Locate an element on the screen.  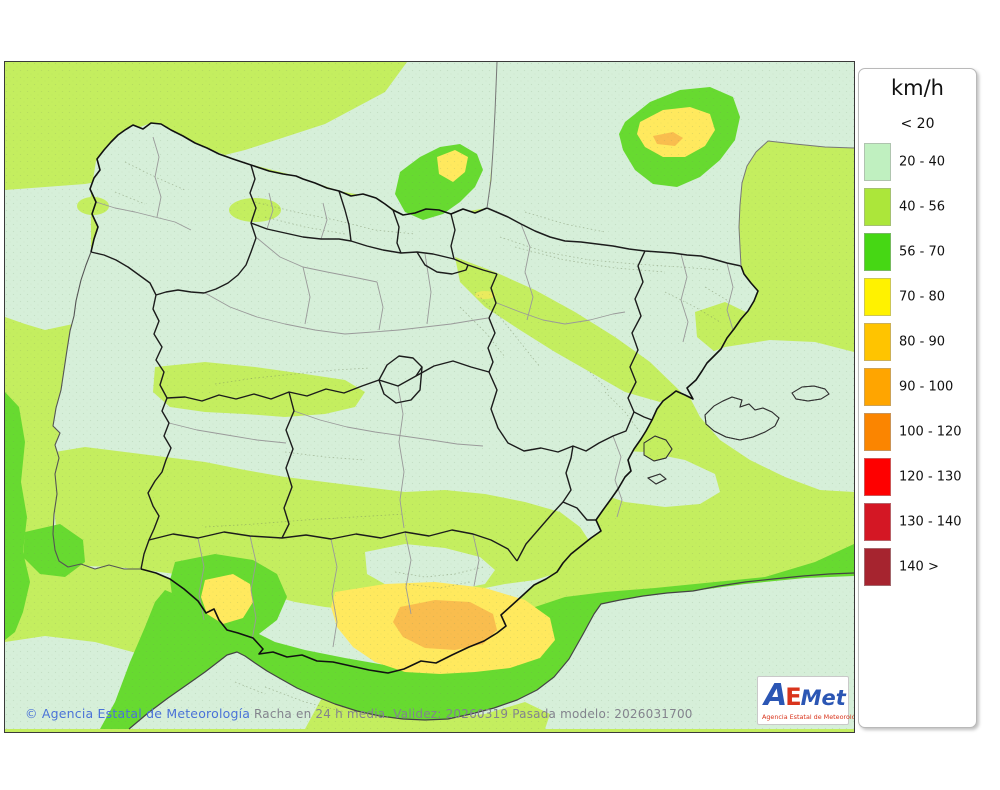
aemet-logo-subtitle: Agencia Estatal de Meteorología is located at coordinates (808, 717).